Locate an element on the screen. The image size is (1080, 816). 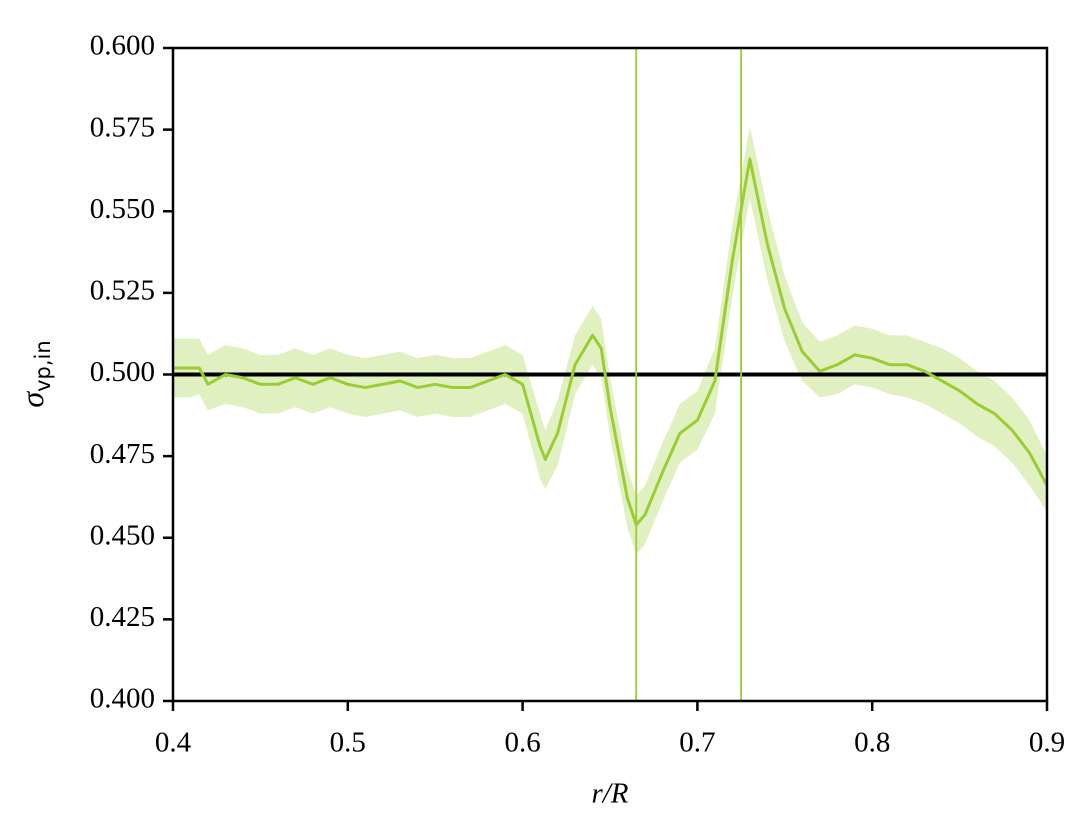
y-axis-label: σvp,in is located at coordinates (34, 373).